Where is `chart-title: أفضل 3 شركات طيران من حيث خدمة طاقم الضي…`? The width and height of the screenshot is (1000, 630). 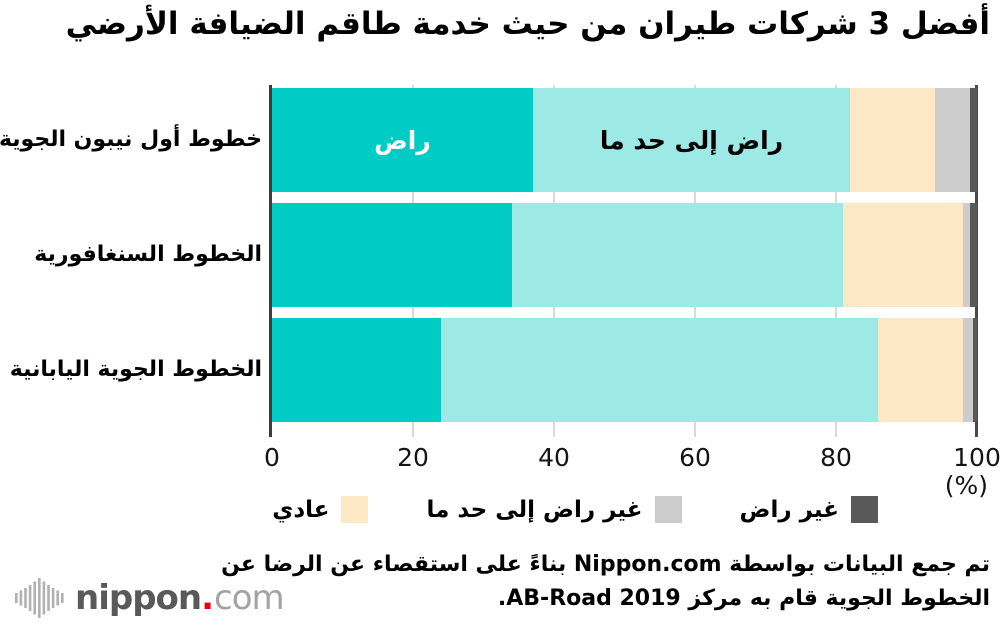
chart-title: أفضل 3 شركات طيران من حيث خدمة طاقم الضي… is located at coordinates (527, 24).